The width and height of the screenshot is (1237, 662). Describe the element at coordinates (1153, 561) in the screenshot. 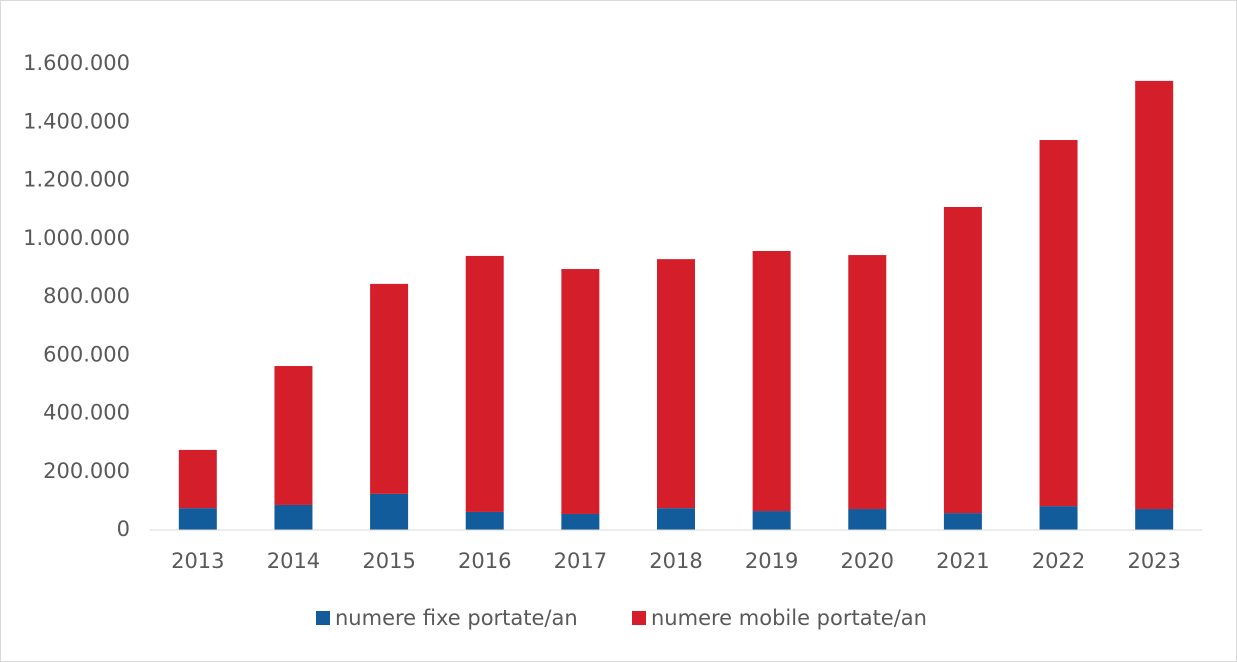

I see `x-tick-label: 2023` at that location.